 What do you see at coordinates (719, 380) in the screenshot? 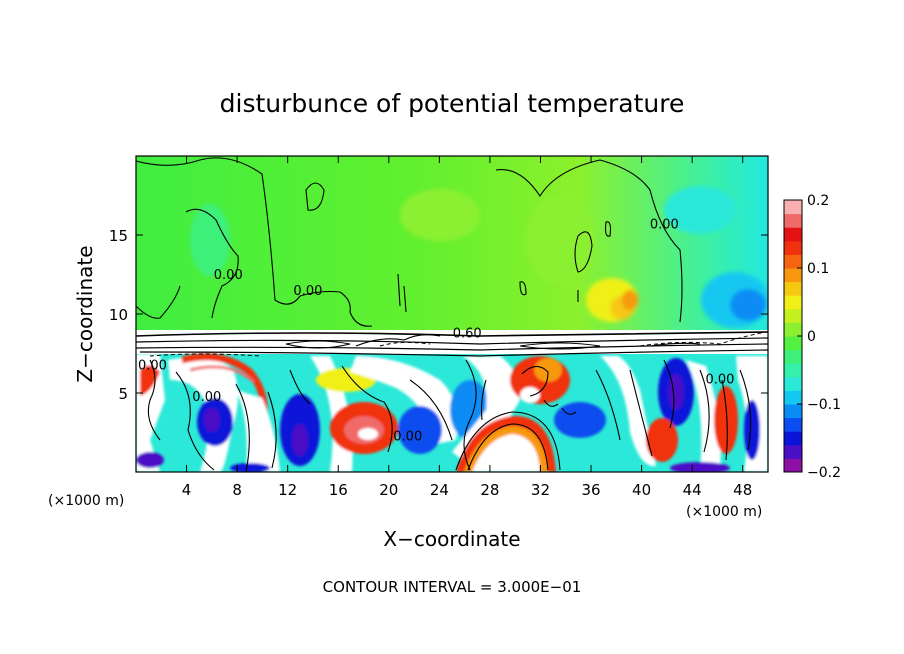
I see `contour-label-7: 0.00` at bounding box center [719, 380].